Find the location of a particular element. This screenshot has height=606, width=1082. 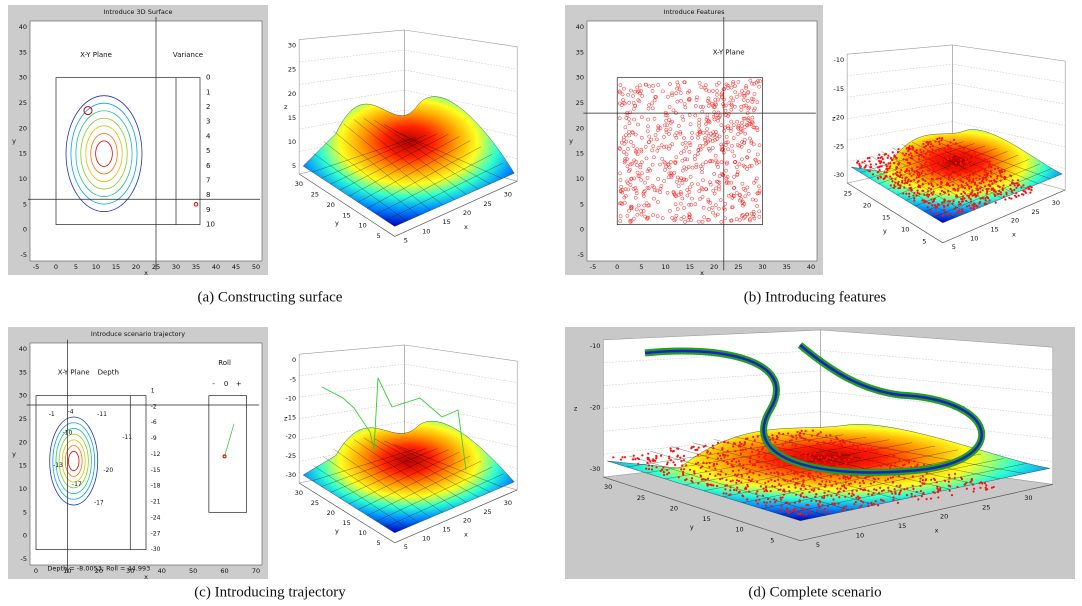

x-tick-label: 0 is located at coordinates (36, 571).